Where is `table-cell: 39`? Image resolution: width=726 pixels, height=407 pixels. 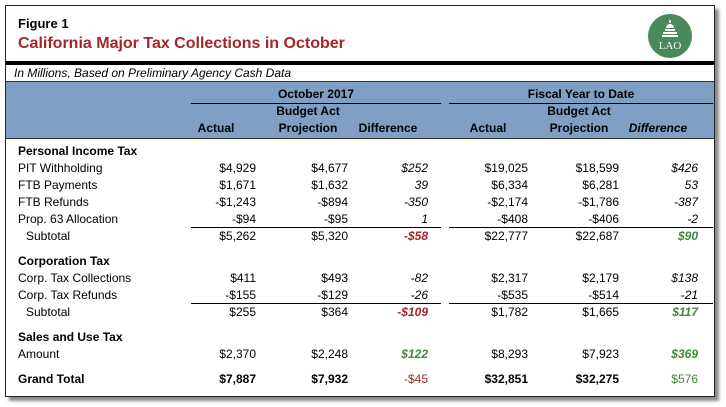 table-cell: 39 is located at coordinates (421, 185).